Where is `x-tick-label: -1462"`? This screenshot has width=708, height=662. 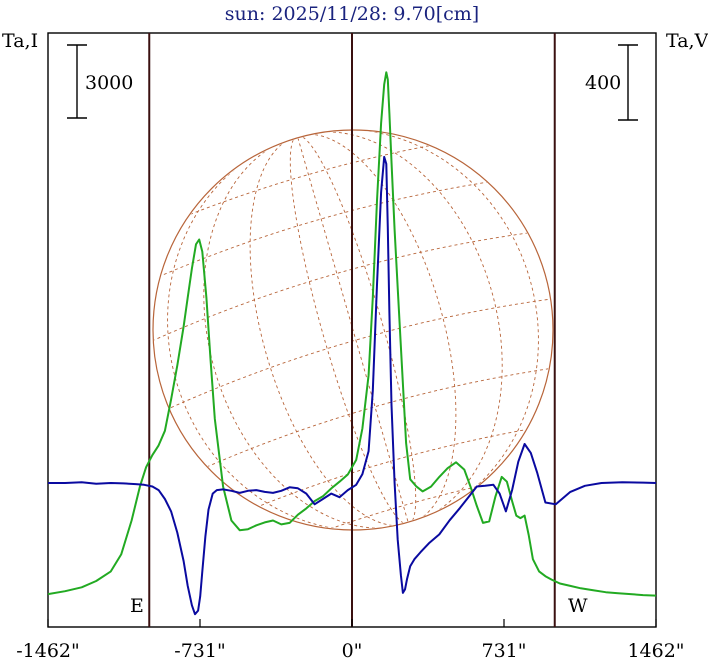
x-tick-label: -1462" is located at coordinates (48, 651).